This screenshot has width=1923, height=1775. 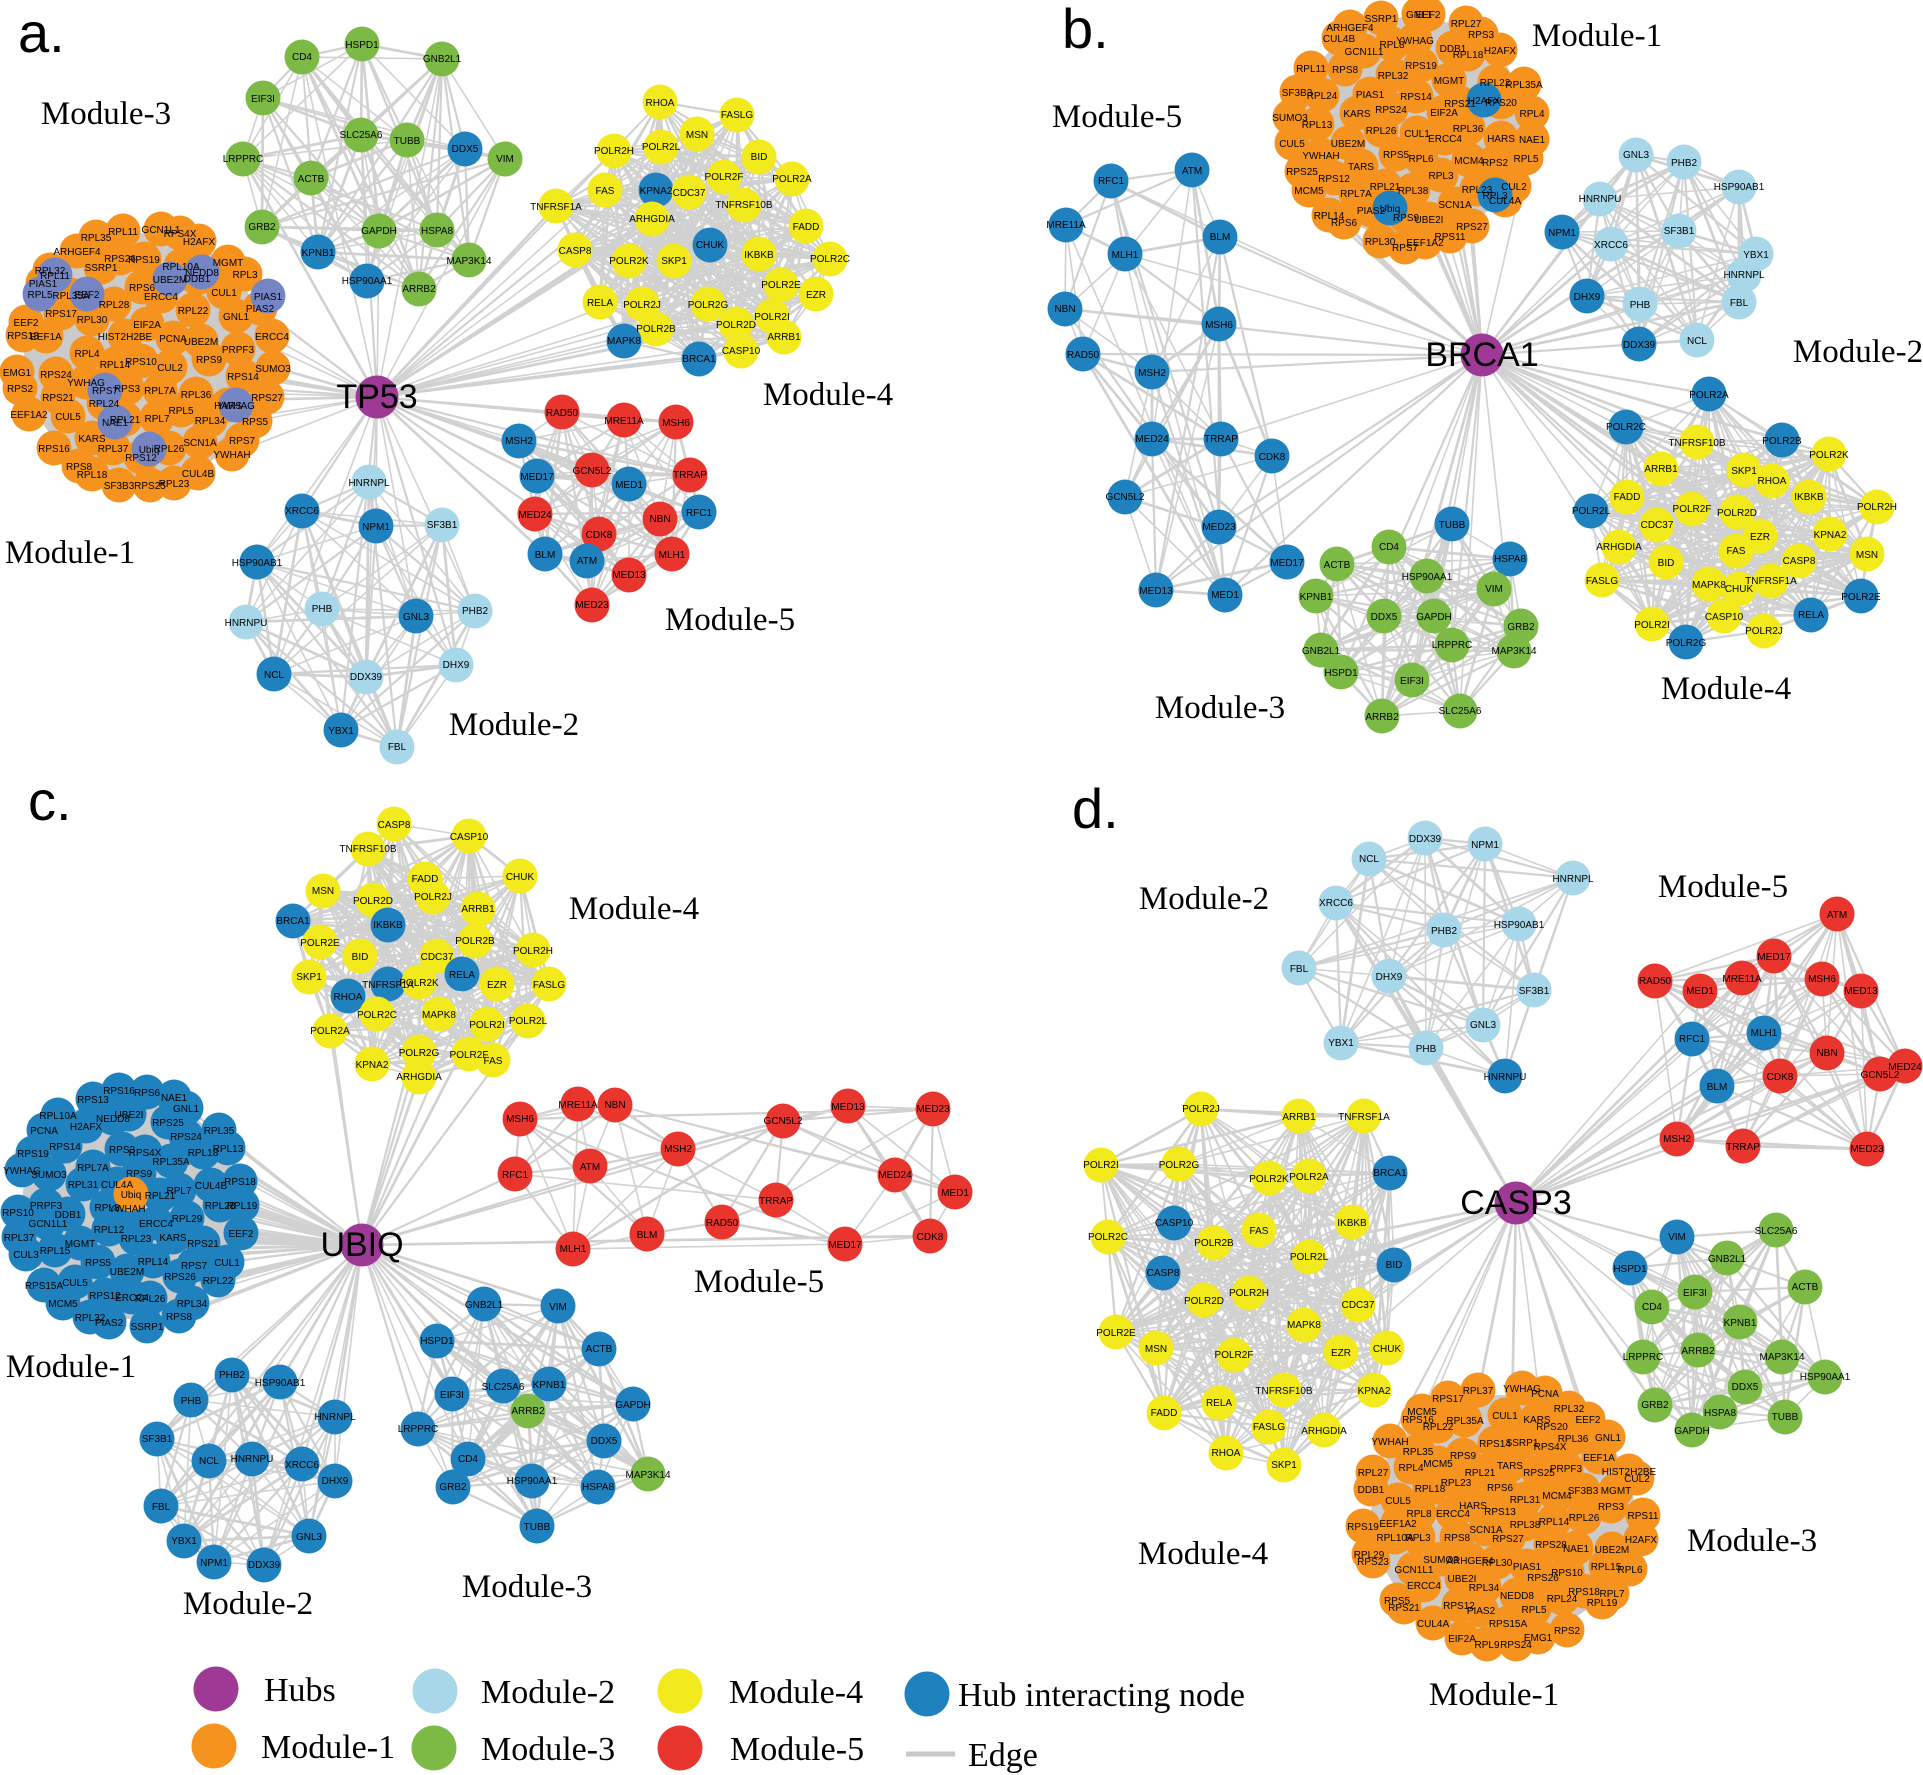 I want to click on svg-text: HARS, so click(x=228, y=406).